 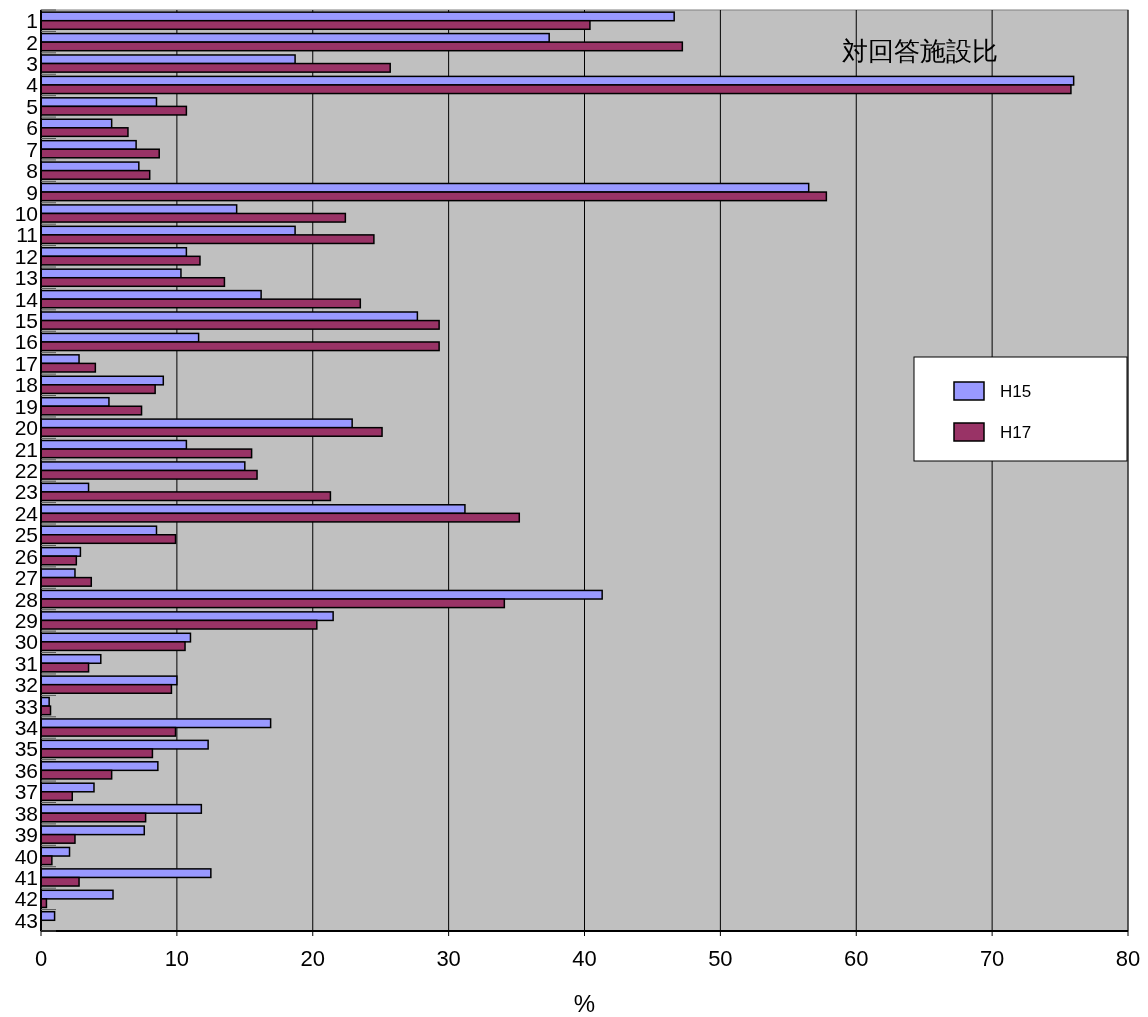 What do you see at coordinates (32, 85) in the screenshot?
I see `y-tick-label: 4` at bounding box center [32, 85].